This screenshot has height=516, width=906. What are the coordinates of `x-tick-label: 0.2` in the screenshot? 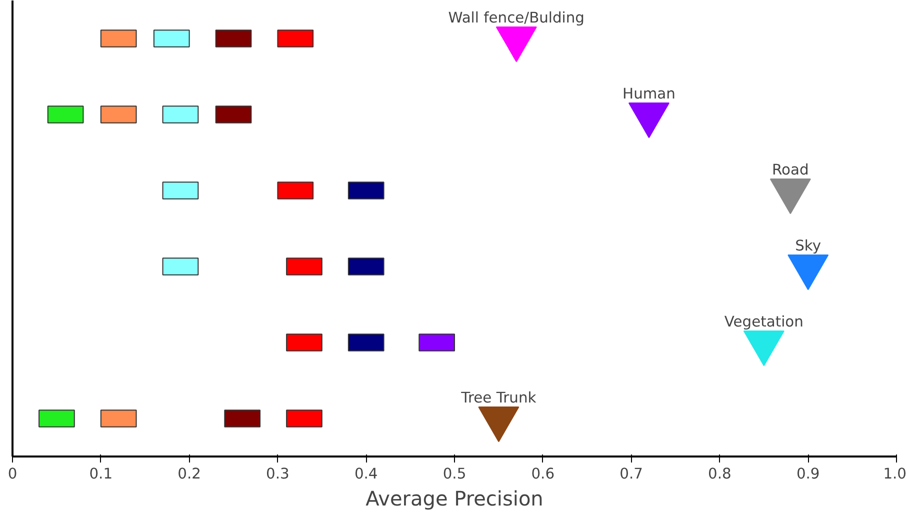 It's located at (189, 474).